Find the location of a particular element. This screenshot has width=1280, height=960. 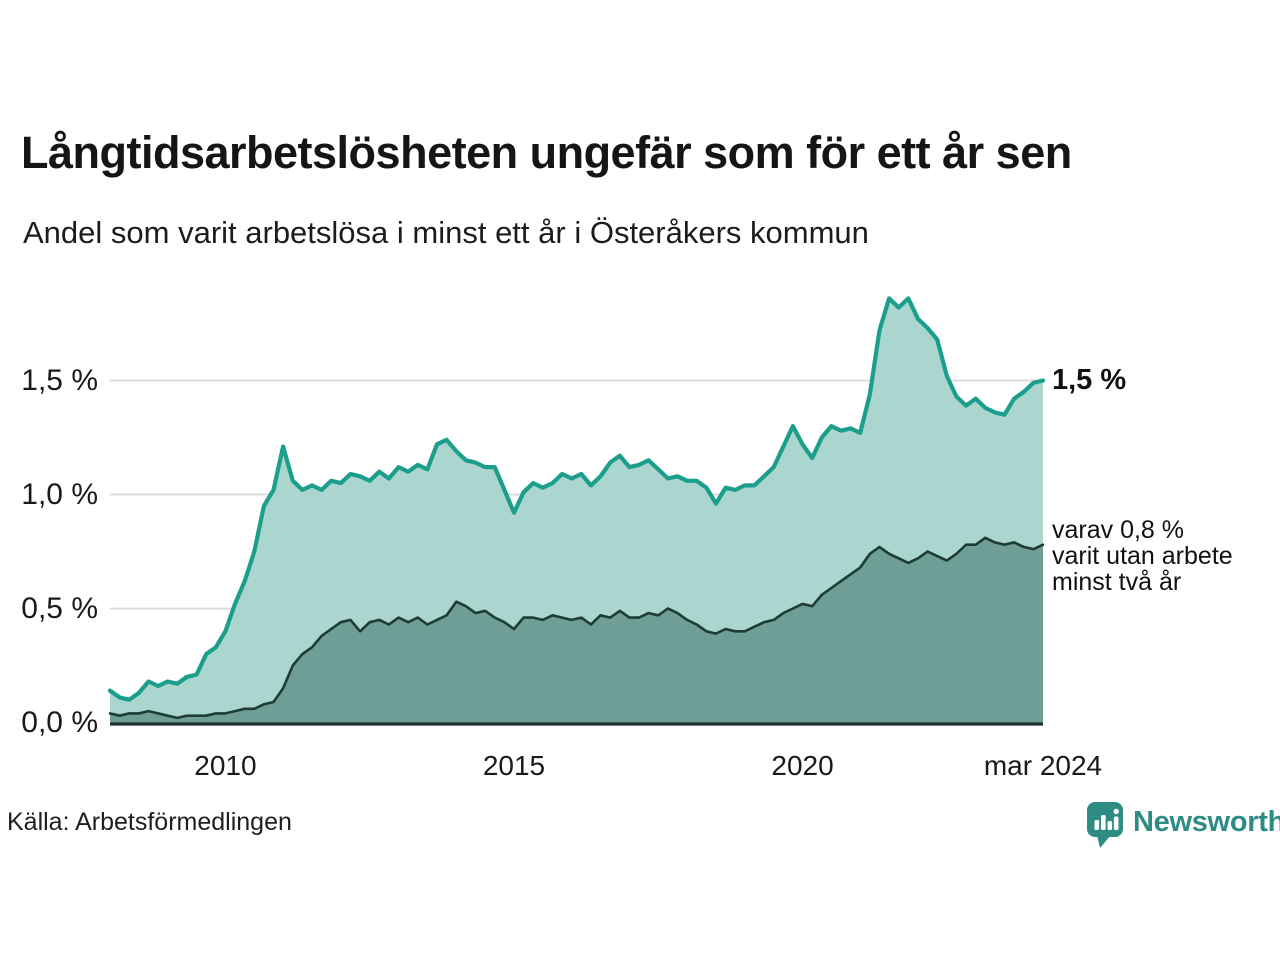

series-area-unemployed-2yr is located at coordinates (576, 630).